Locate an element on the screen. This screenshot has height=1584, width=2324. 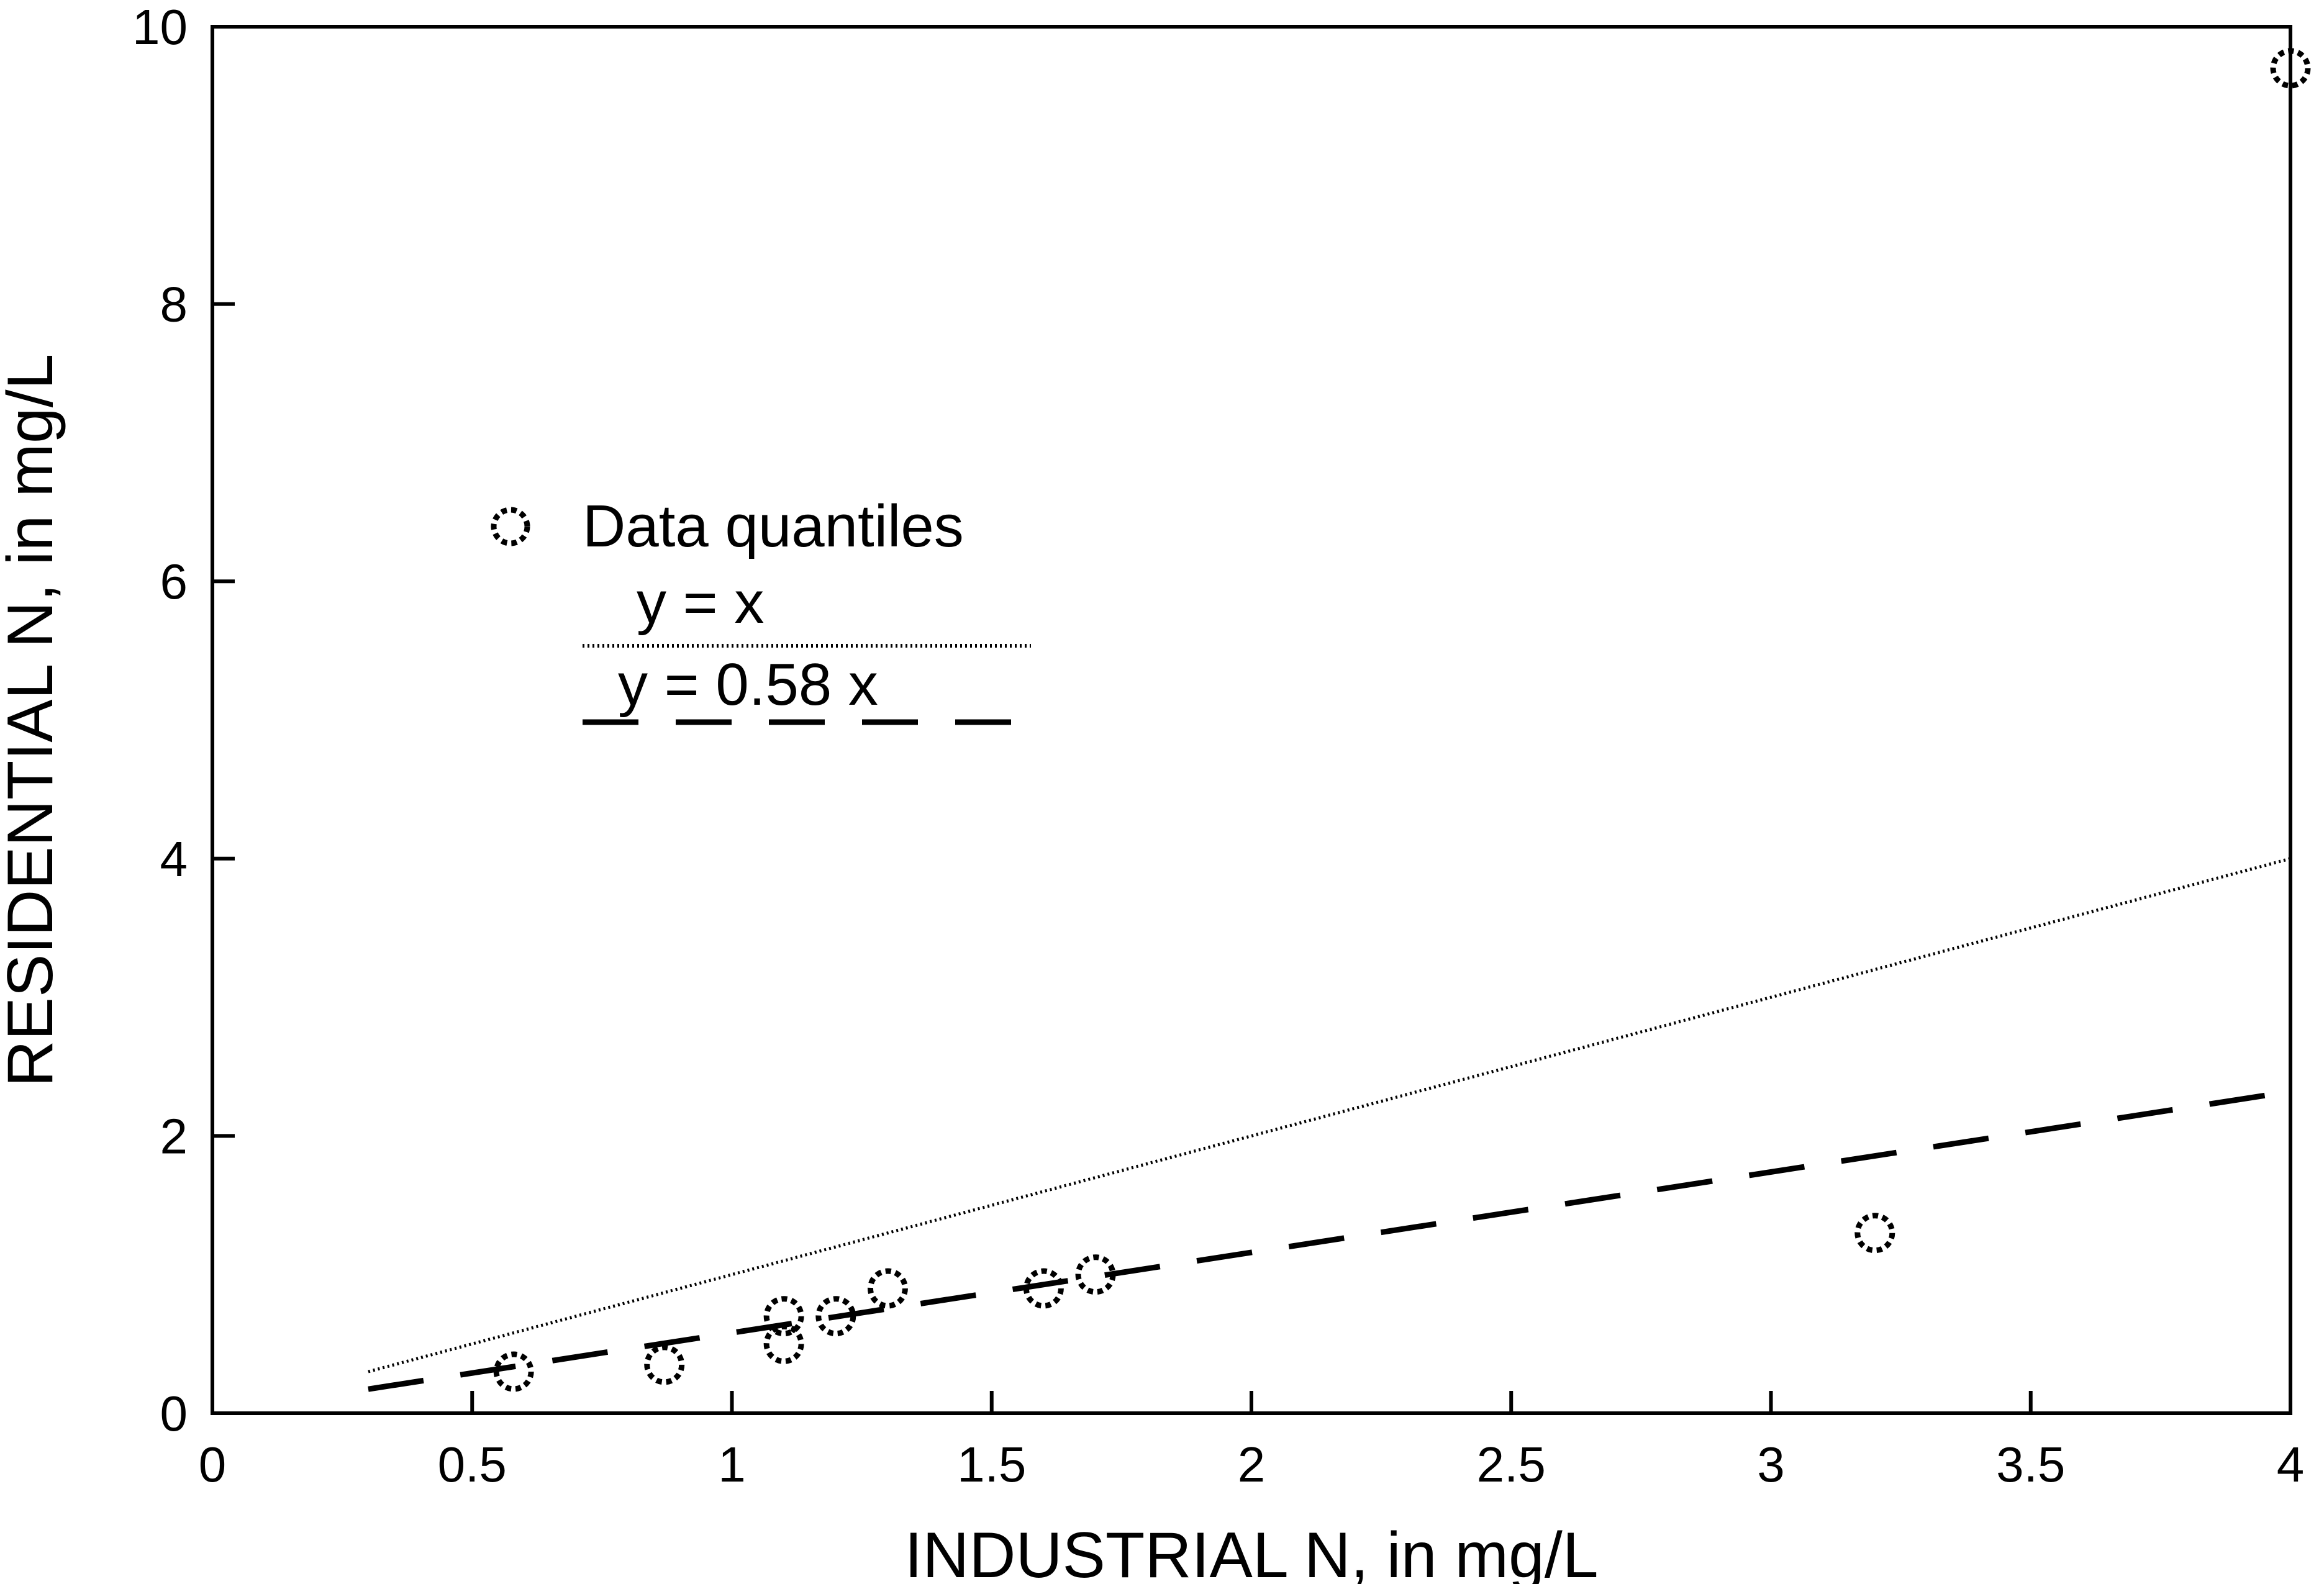
y-axis-label: RESIDENTIAL N, in mg/L is located at coordinates (33, 721).